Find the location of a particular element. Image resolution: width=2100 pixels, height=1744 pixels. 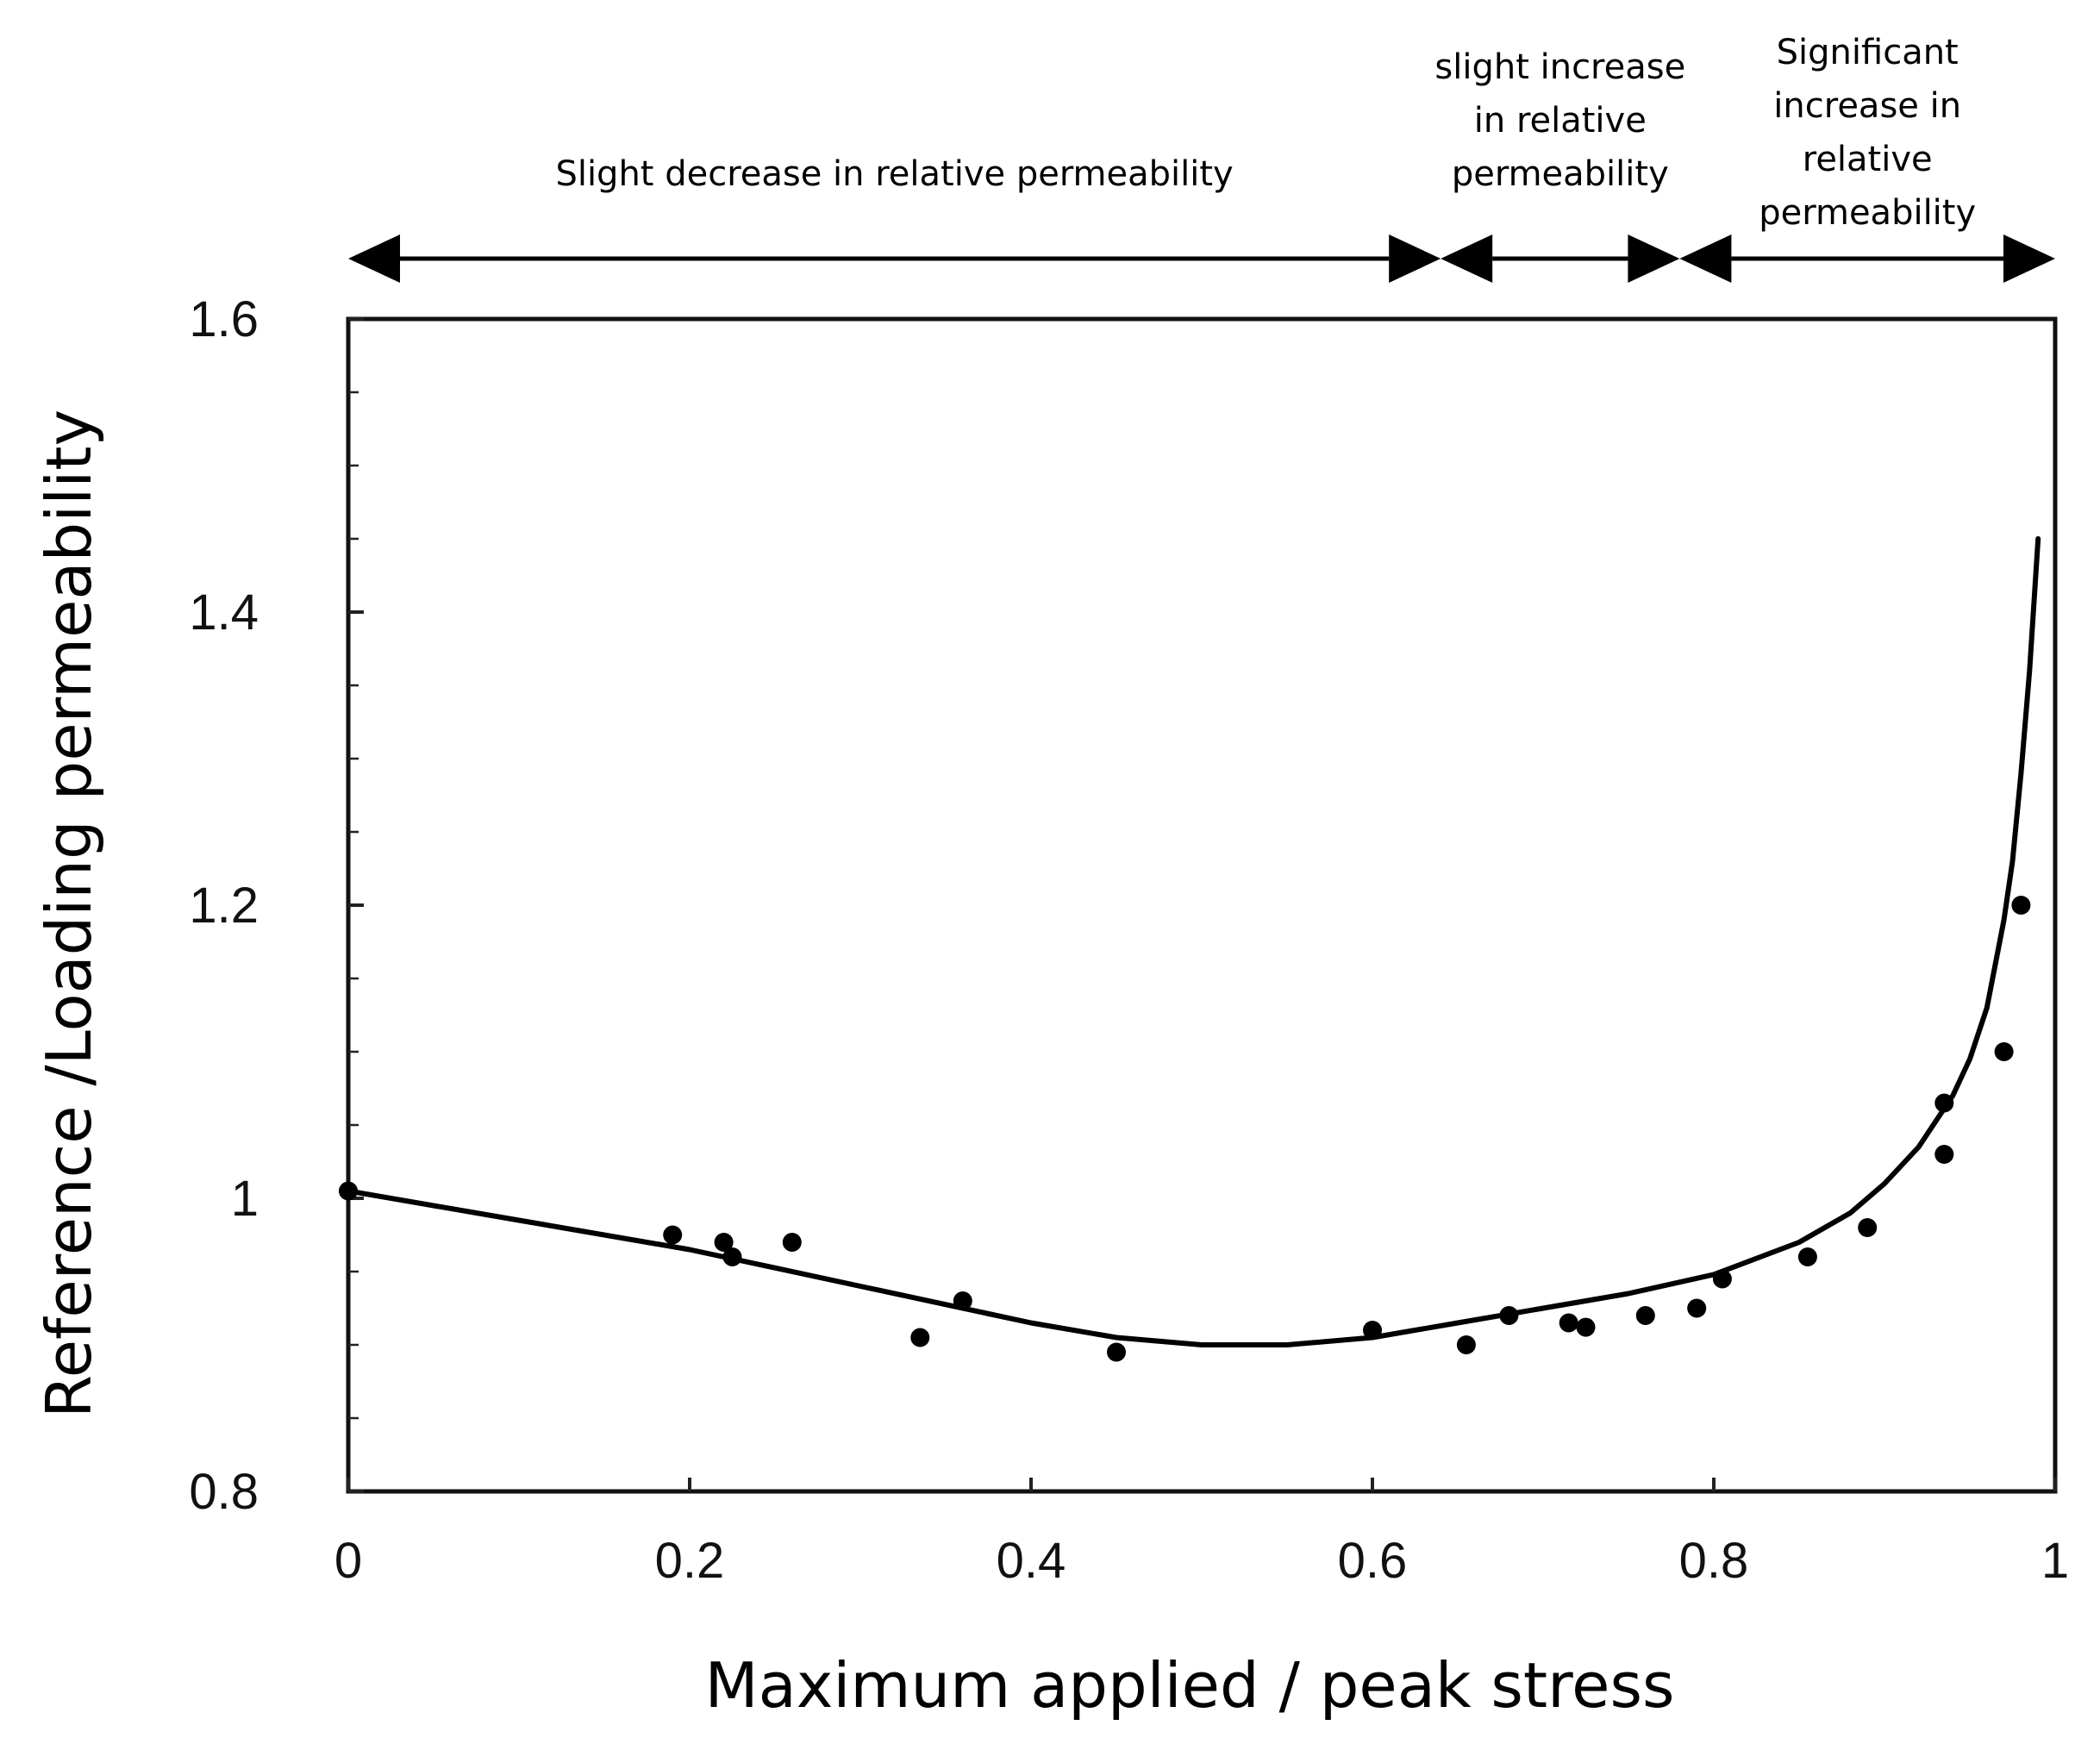

y-tick-label: 1.2 is located at coordinates (224, 906).